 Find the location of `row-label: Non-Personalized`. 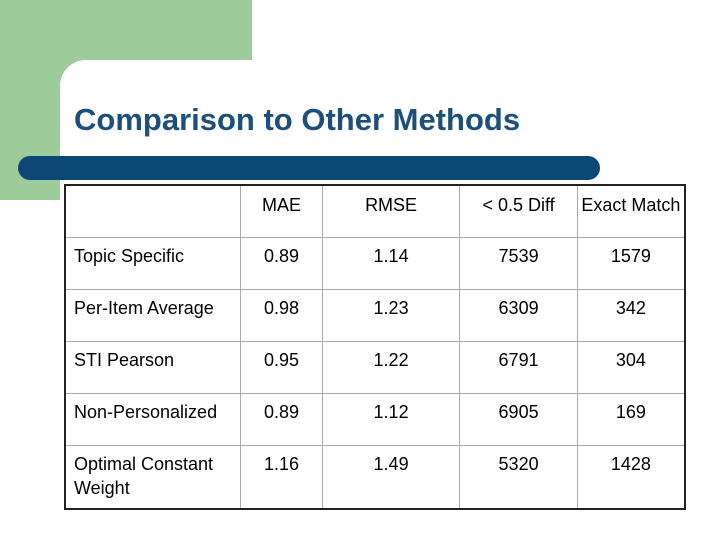

row-label: Non-Personalized is located at coordinates (153, 419).